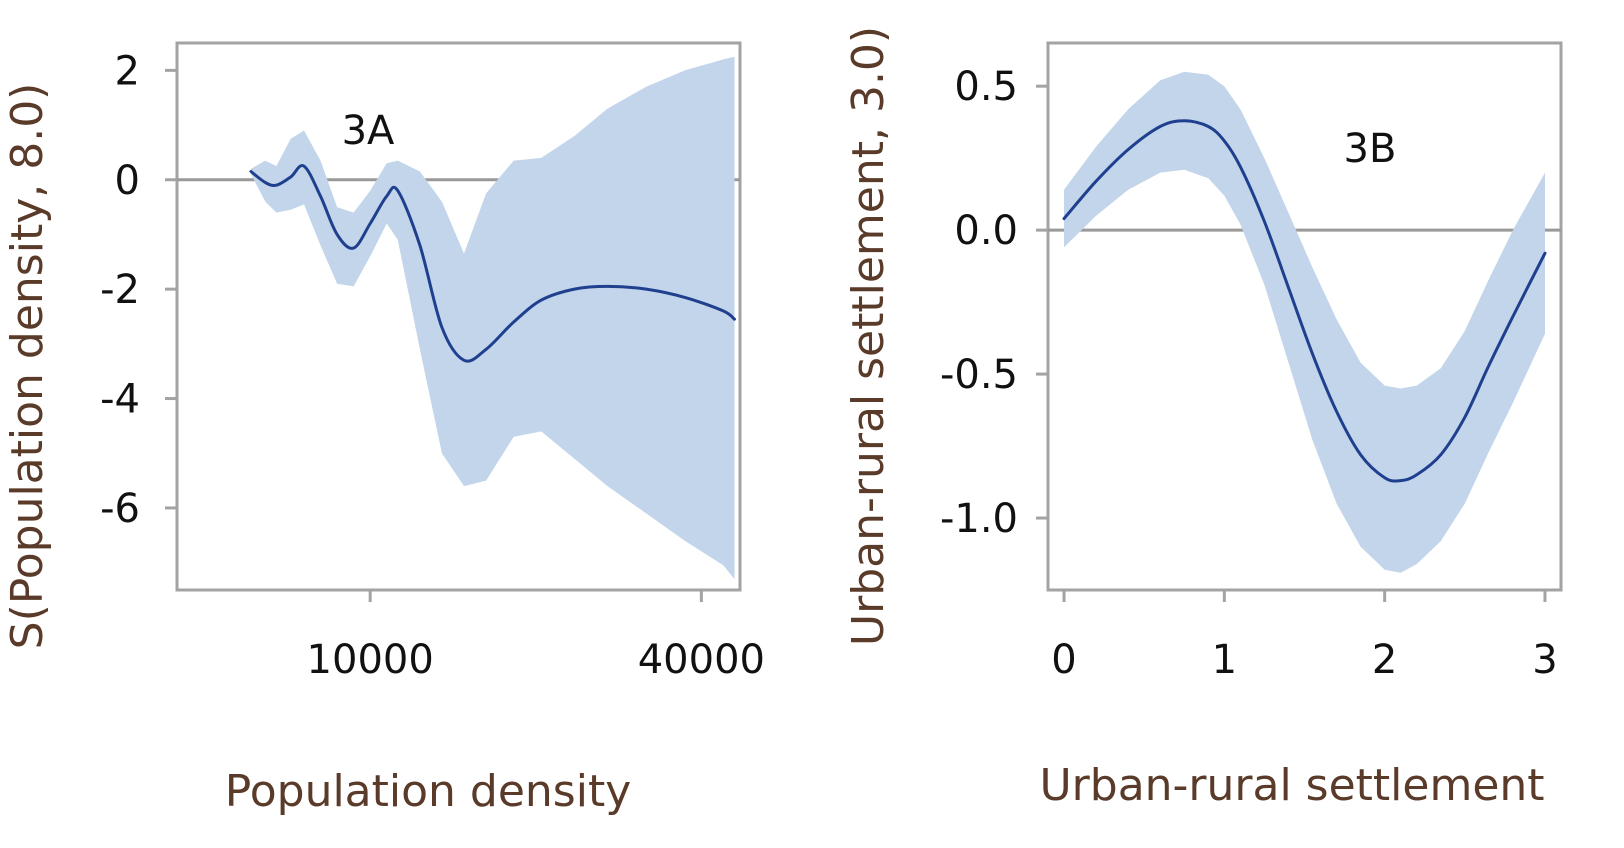 The height and width of the screenshot is (848, 1624). I want to click on panel-3a-x-tick-label: 40000, so click(701, 660).